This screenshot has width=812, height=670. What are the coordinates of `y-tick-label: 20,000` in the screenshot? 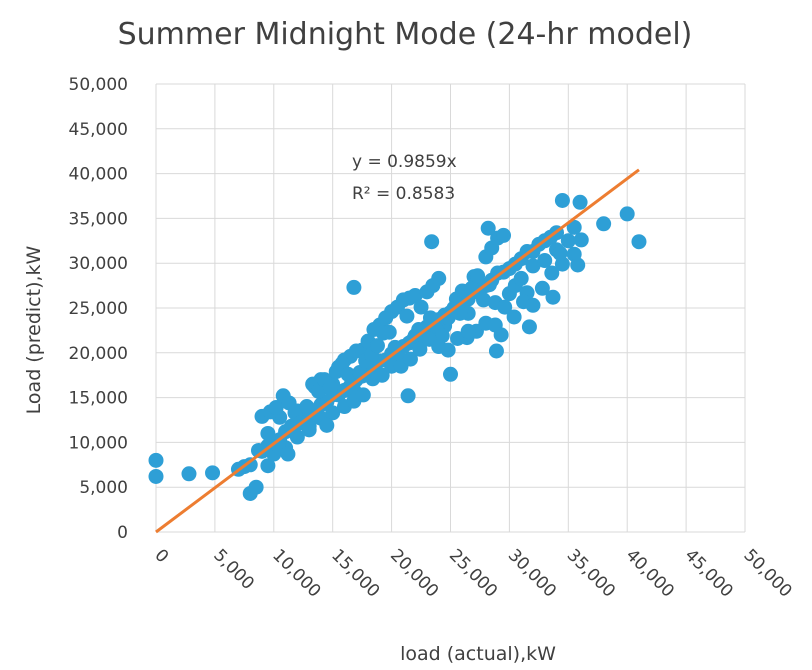 It's located at (98, 354).